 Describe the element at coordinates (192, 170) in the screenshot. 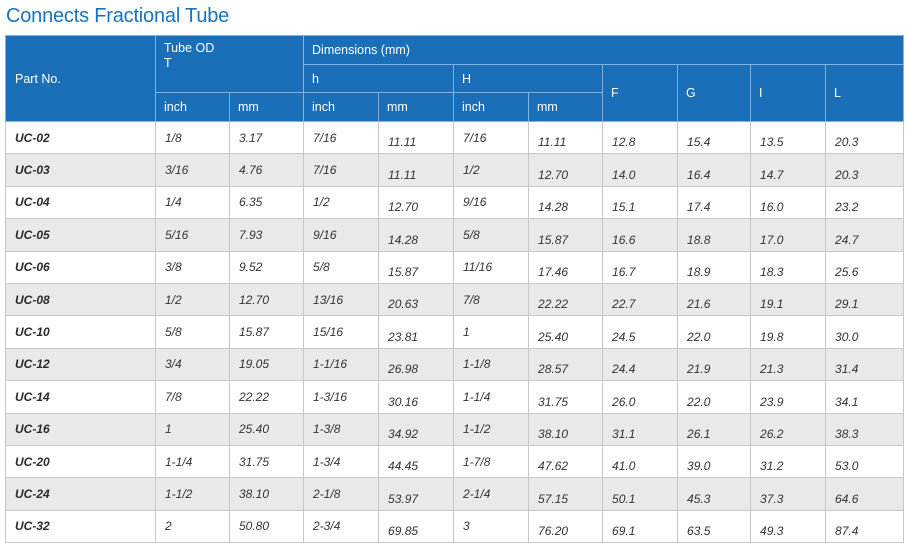

I see `cell-tube-inch: 3/16` at that location.